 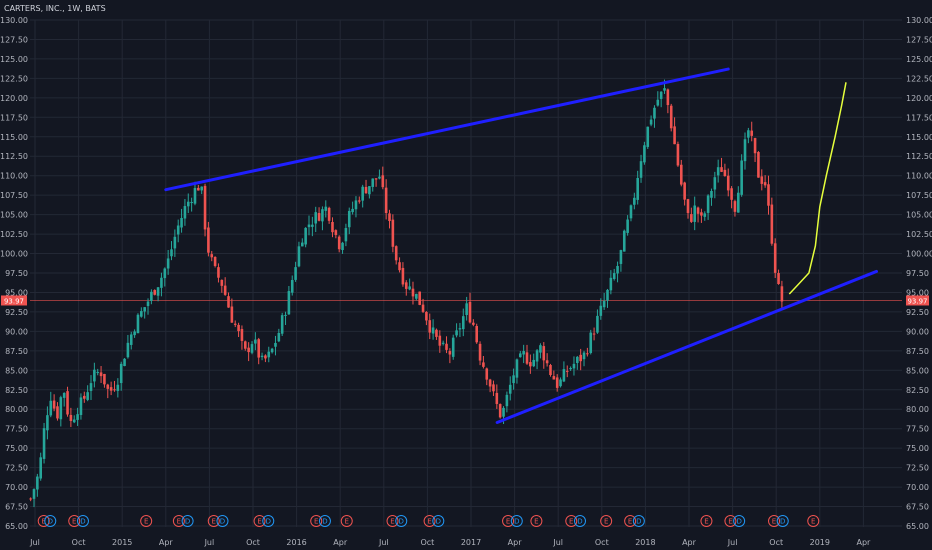 I want to click on y-tick-label: 125.00, so click(x=919, y=59).